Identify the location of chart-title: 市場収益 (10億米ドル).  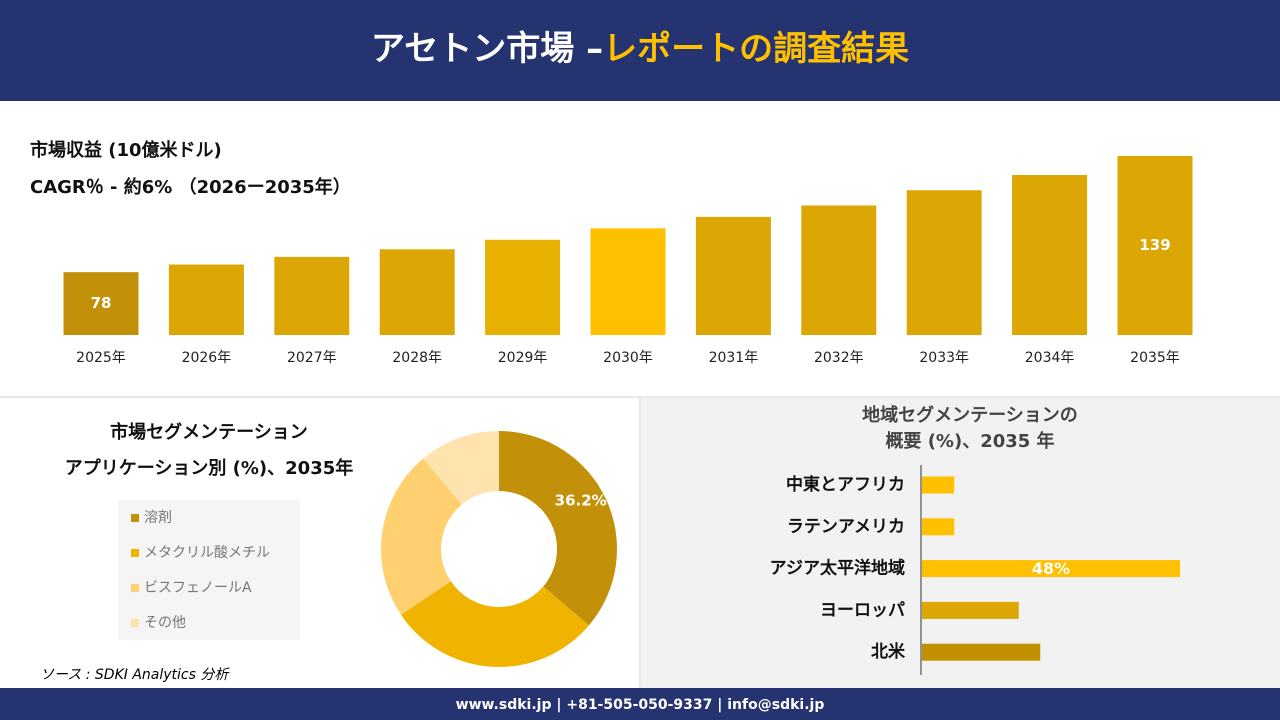
(126, 150).